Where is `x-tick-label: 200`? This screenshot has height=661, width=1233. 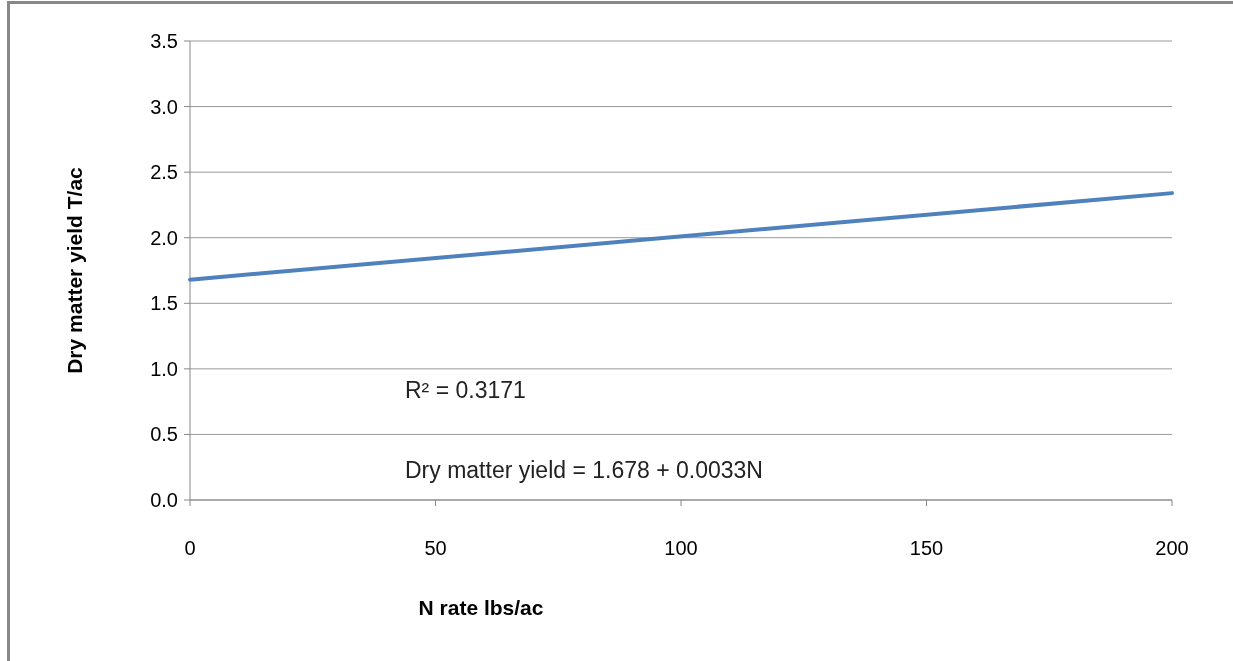
x-tick-label: 200 is located at coordinates (1172, 548).